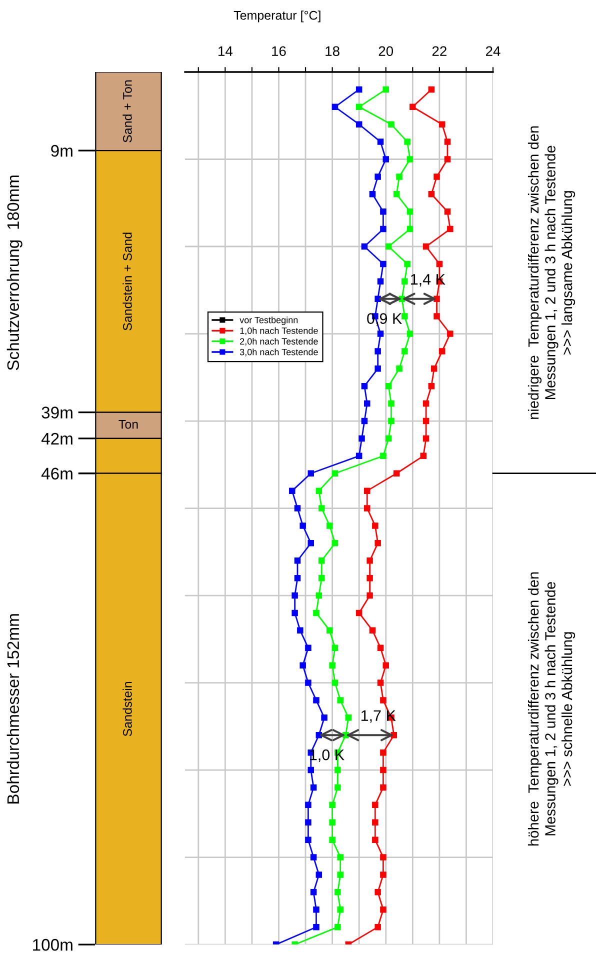 This screenshot has width=596, height=956. Describe the element at coordinates (52, 944) in the screenshot. I see `y-tick-label: 100m` at that location.